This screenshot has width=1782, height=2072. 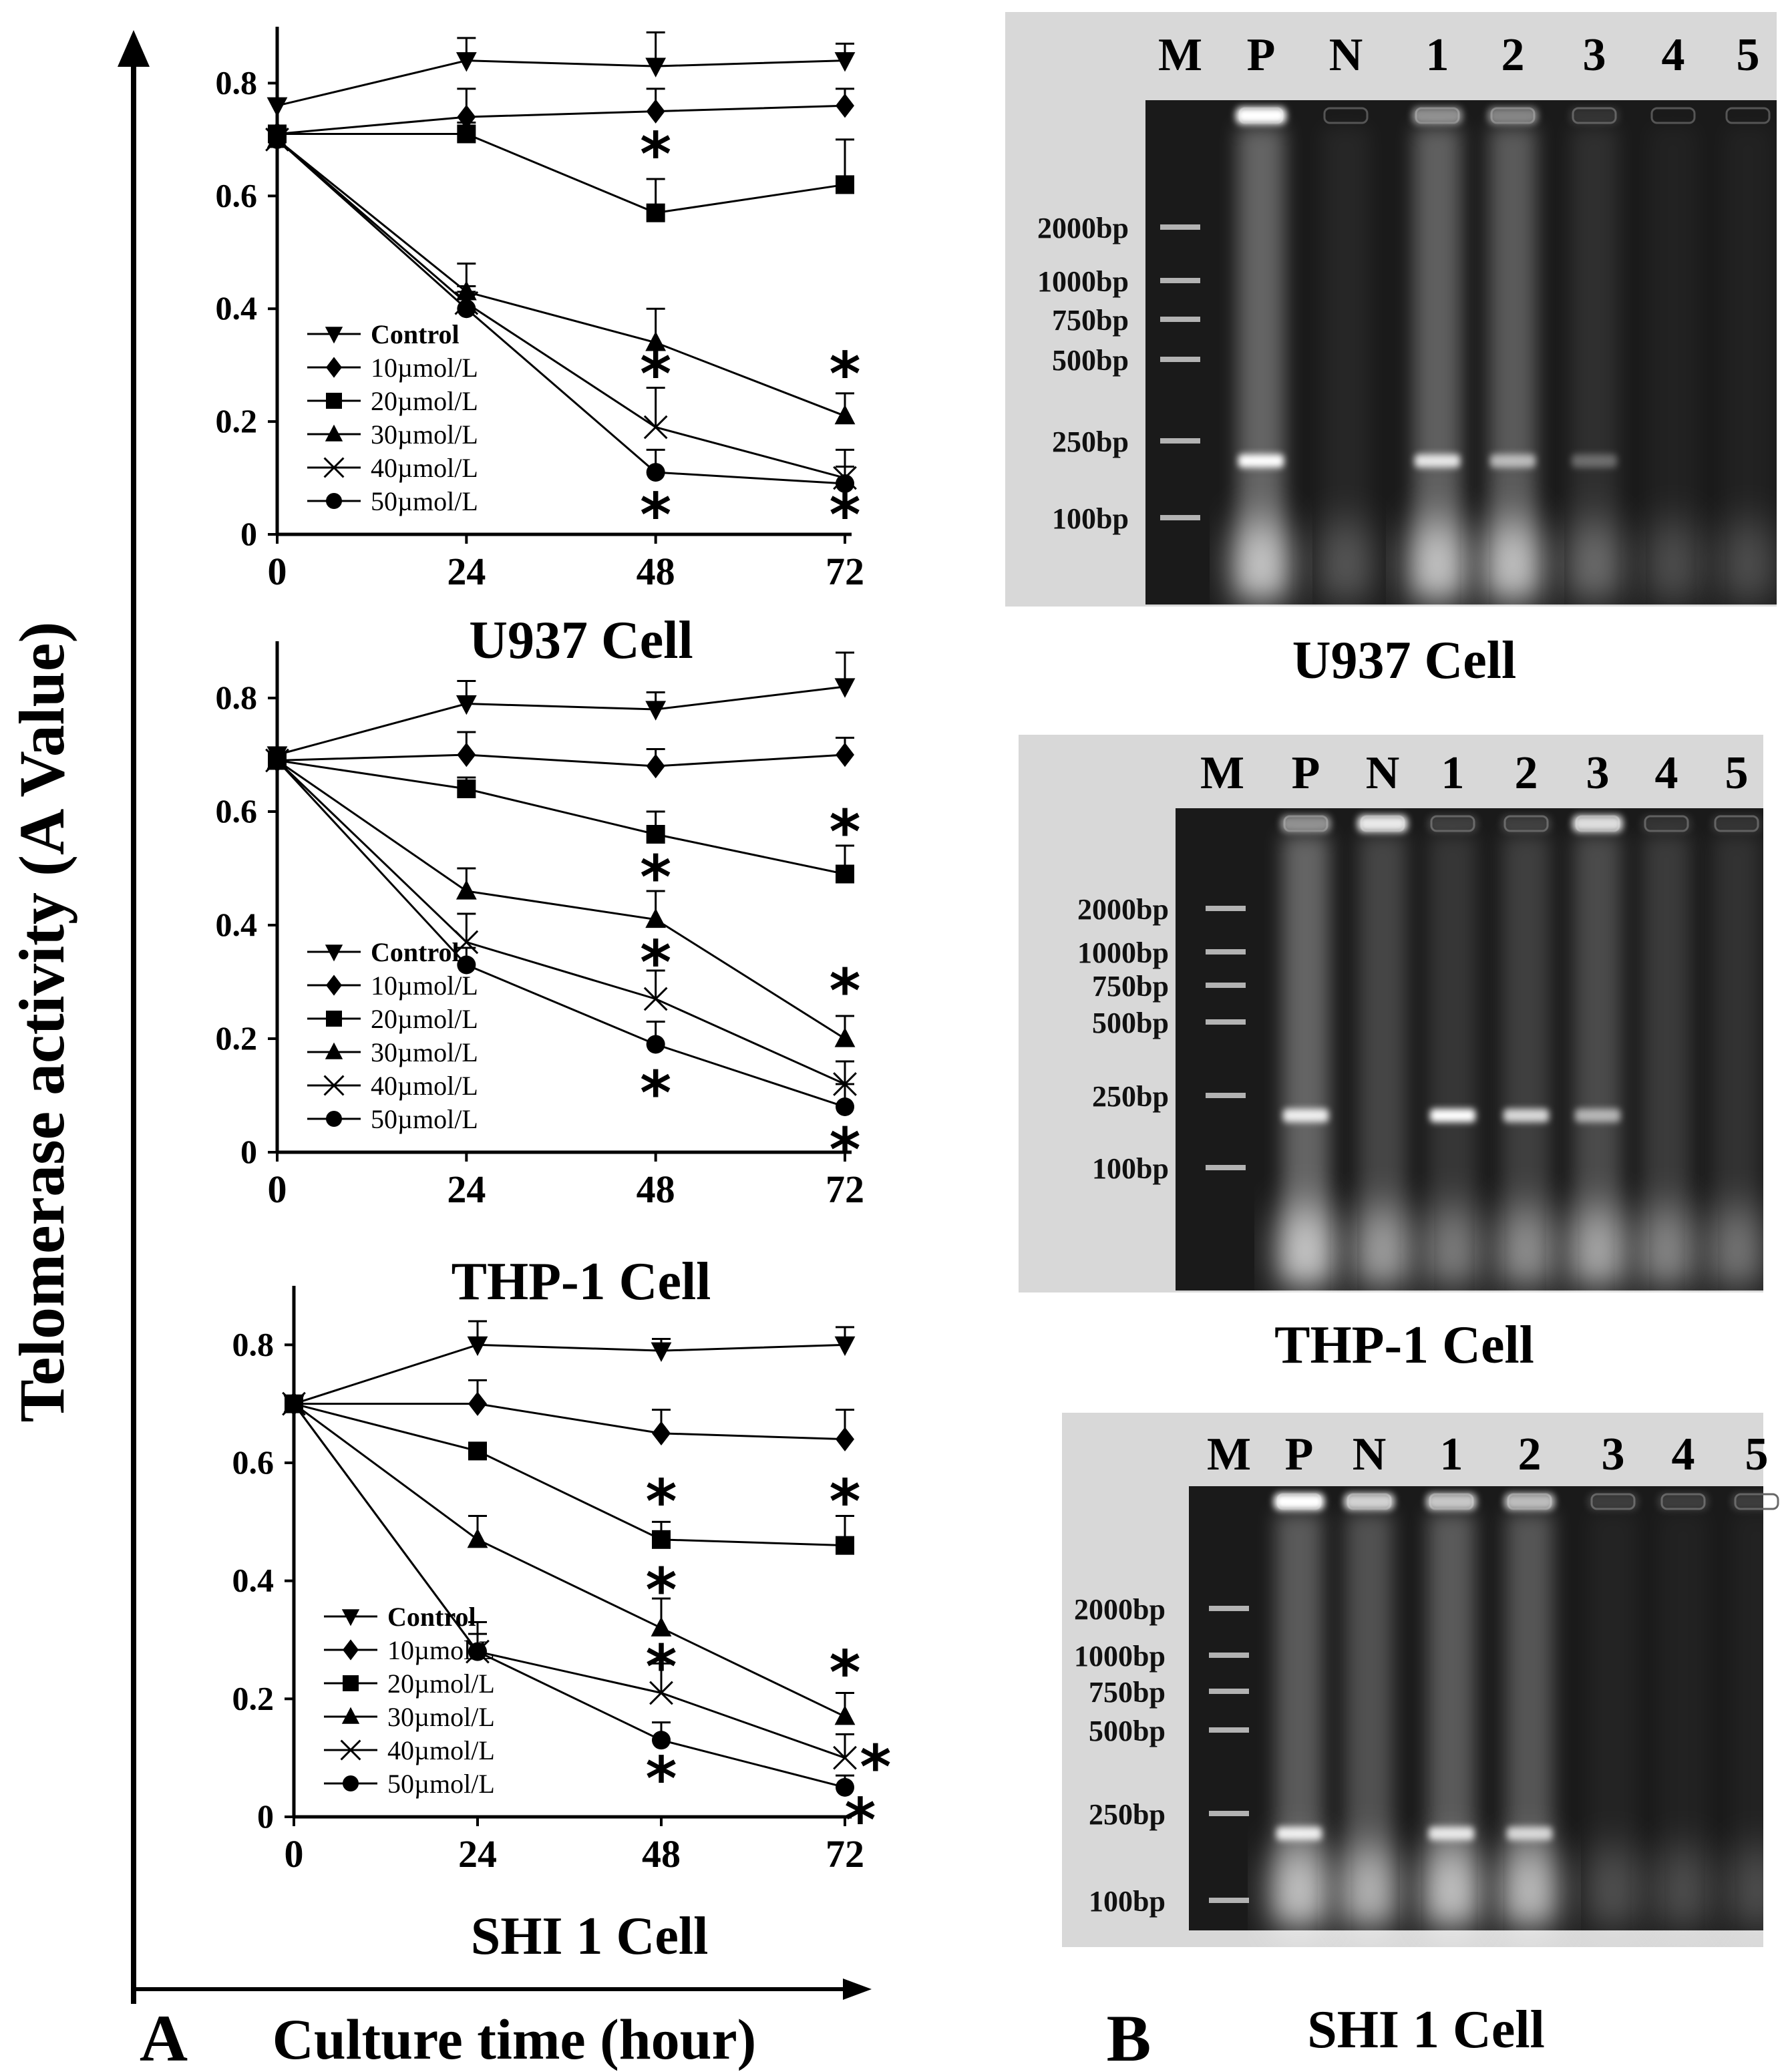 I want to click on lane-label: N, so click(x=1370, y=1454).